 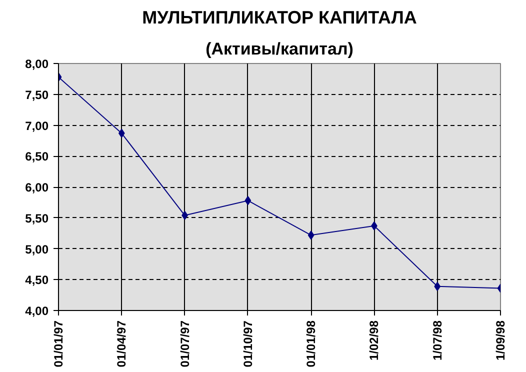 I want to click on x-tick-label: 01/04/97, so click(x=121, y=344).